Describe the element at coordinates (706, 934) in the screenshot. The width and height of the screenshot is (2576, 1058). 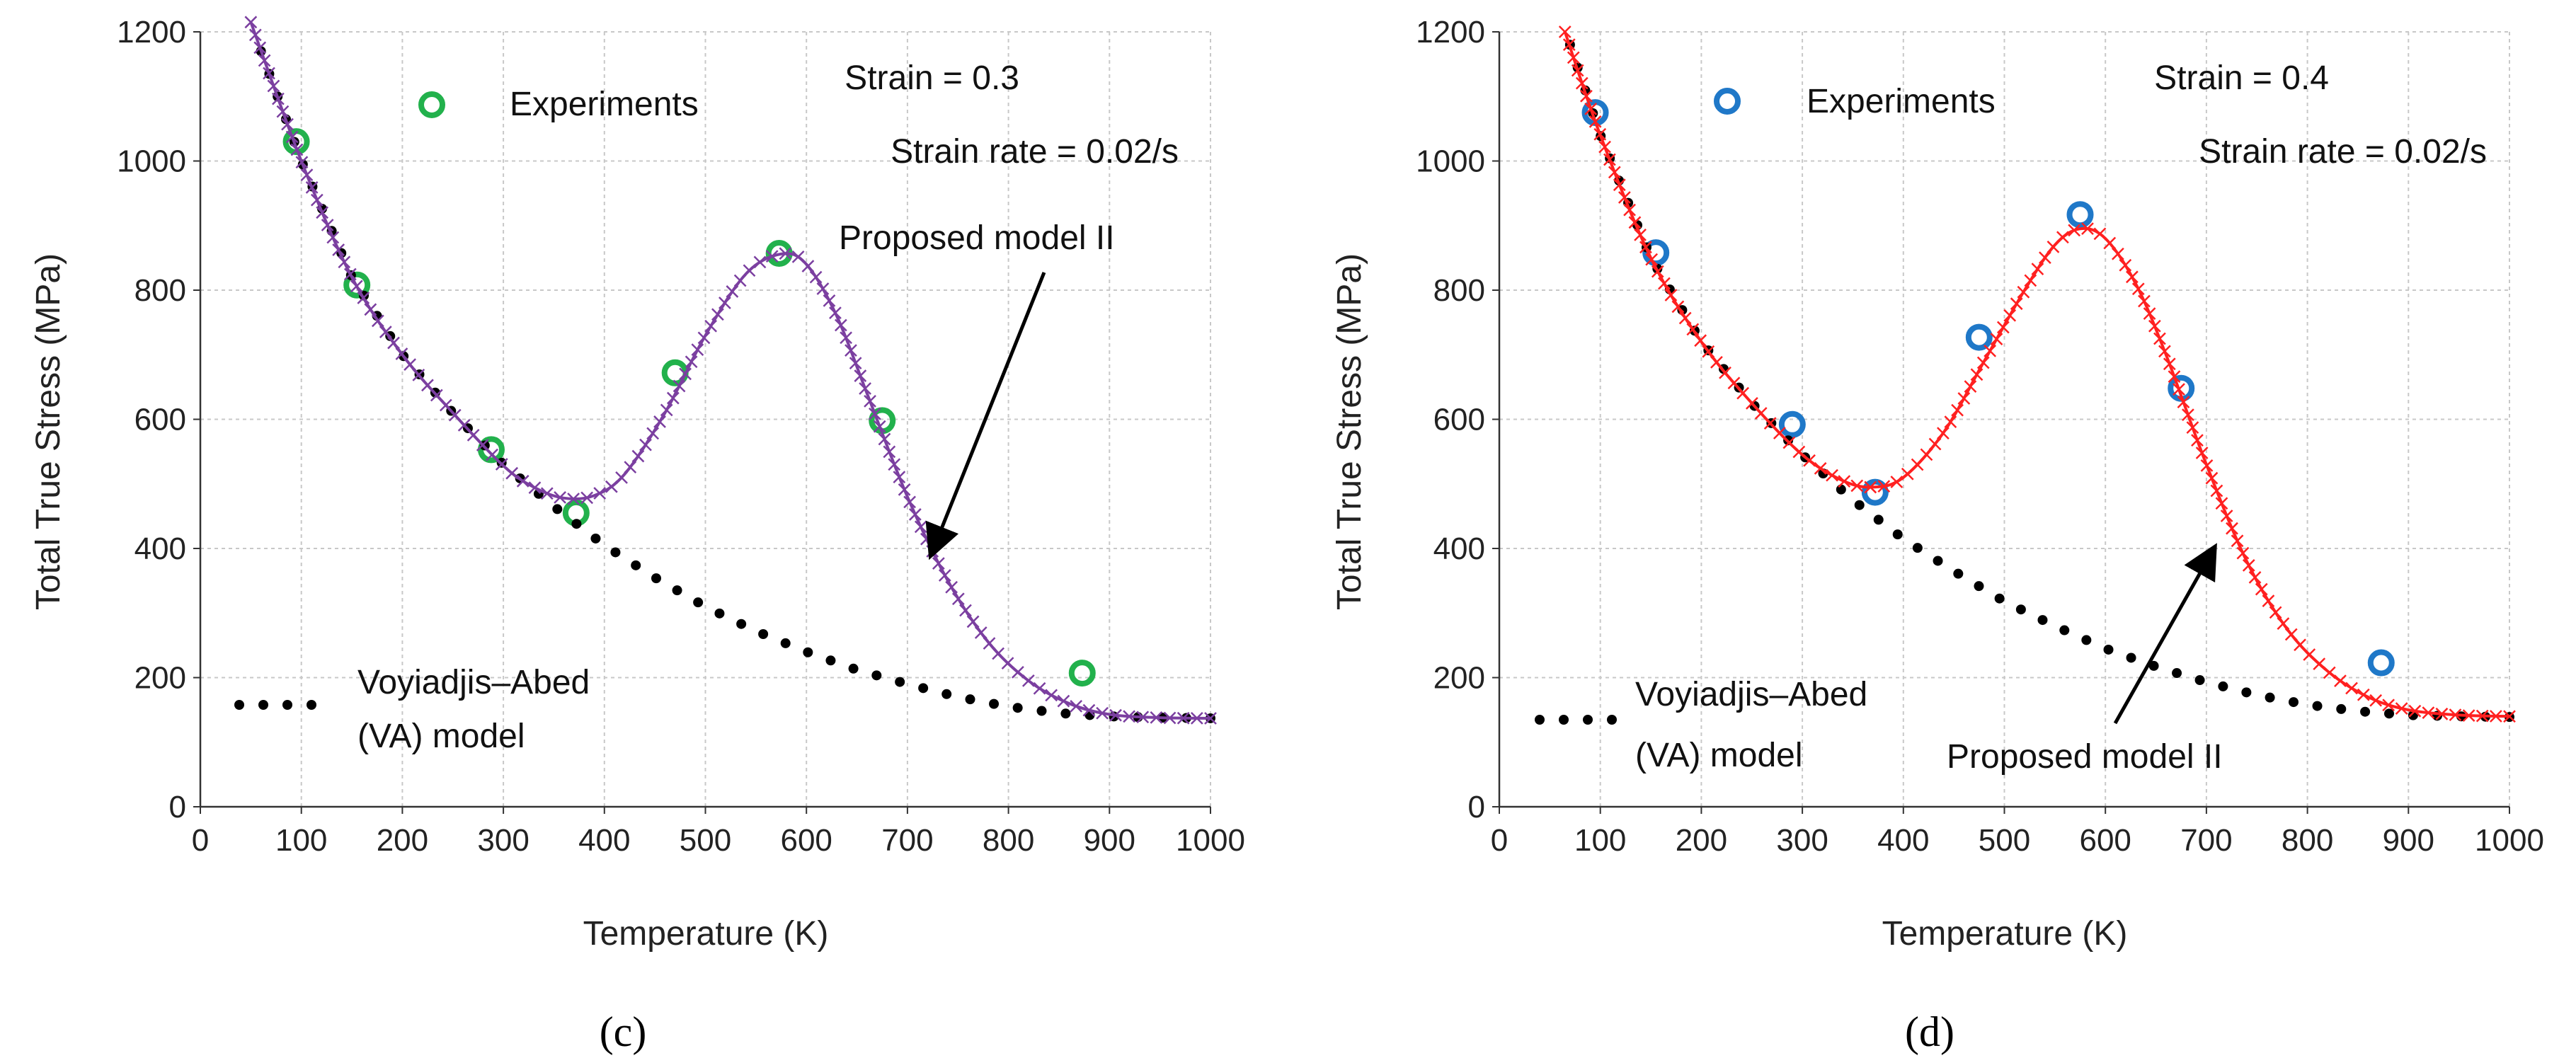
I see `x-axis-label: Temperature (K)` at that location.